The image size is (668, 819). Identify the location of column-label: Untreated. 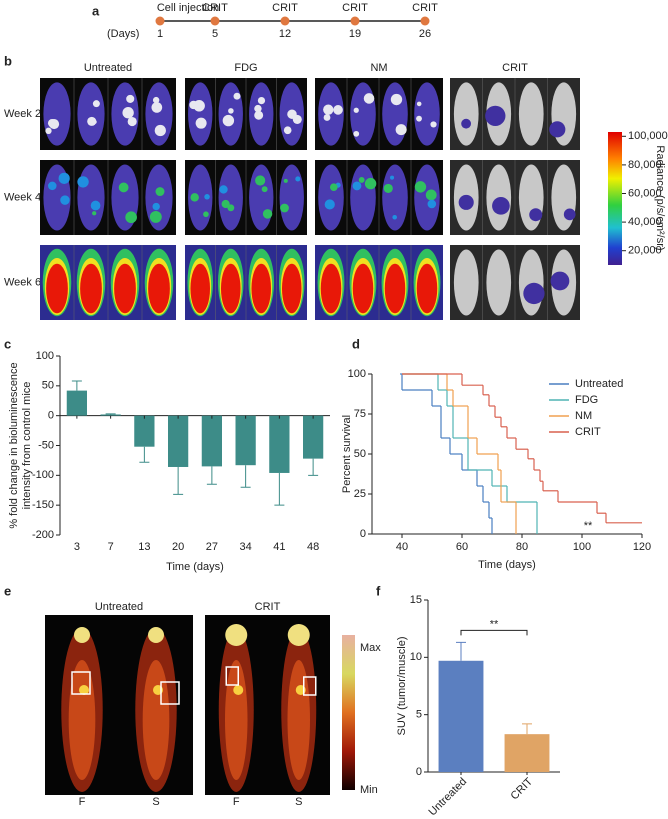
(108, 68).